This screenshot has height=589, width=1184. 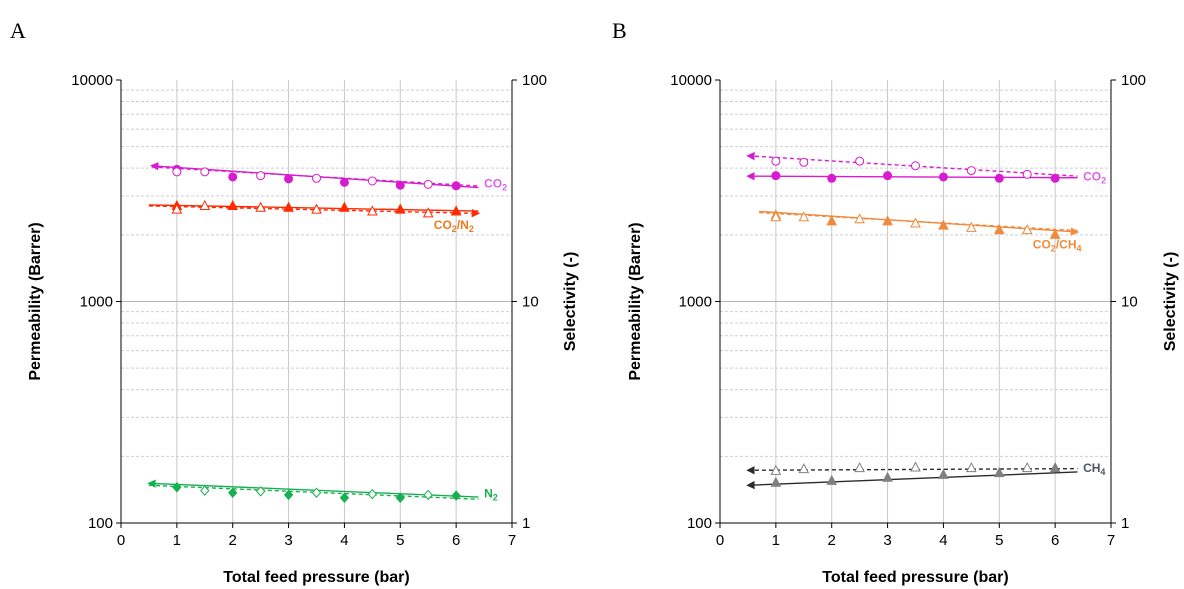 I want to click on series-label: N2, so click(x=491, y=494).